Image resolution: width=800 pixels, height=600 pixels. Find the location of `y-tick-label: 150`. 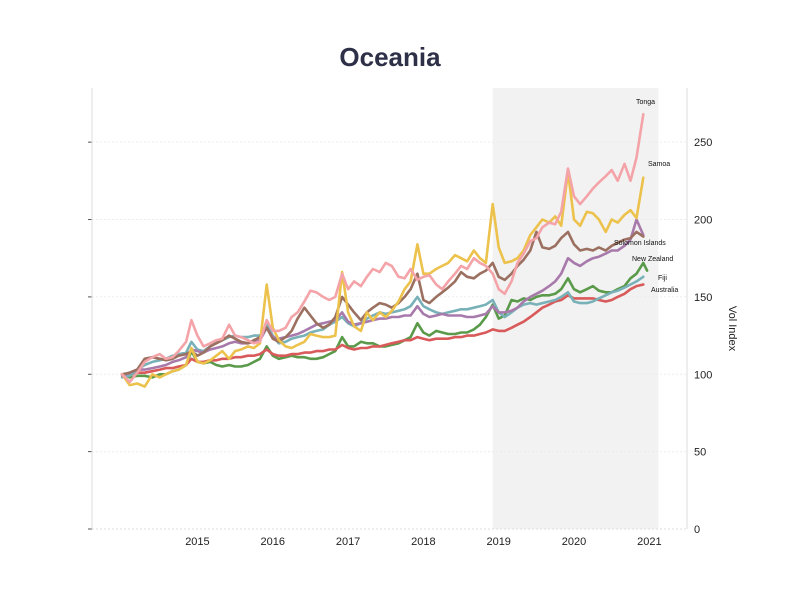

y-tick-label: 150 is located at coordinates (703, 298).